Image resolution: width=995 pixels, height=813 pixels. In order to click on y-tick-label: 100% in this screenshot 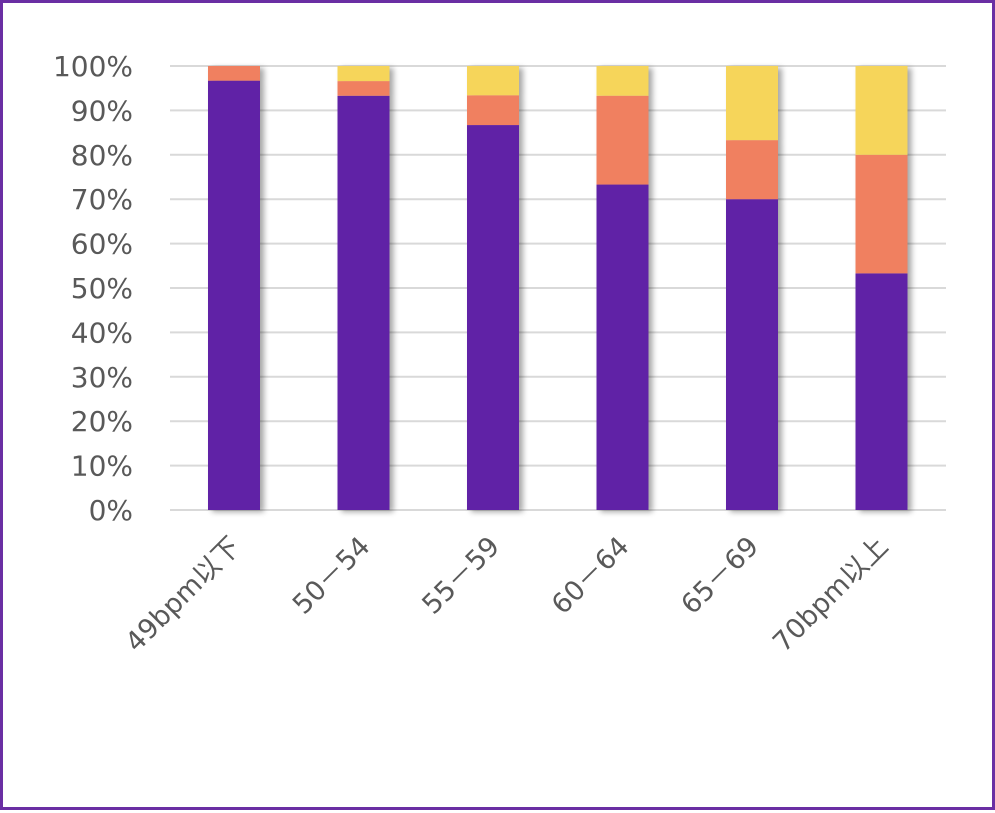, I will do `click(93, 66)`.